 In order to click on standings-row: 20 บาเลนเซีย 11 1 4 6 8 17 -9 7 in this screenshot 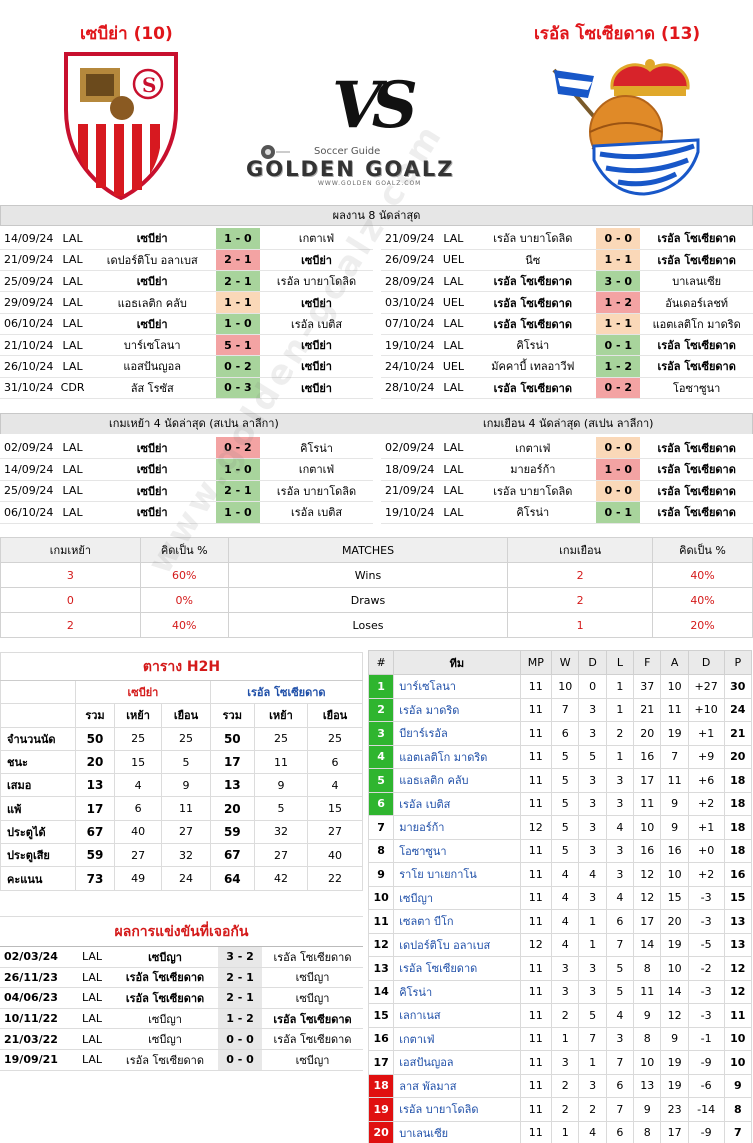, I will do `click(560, 1131)`.